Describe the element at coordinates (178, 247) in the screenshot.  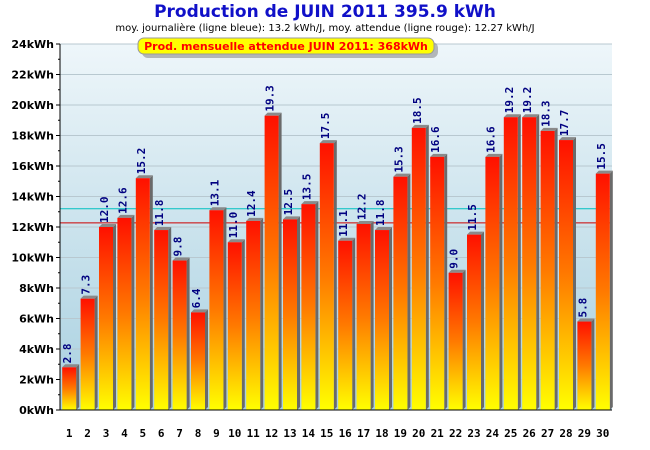
I see `bar-value-label: 9.8` at that location.